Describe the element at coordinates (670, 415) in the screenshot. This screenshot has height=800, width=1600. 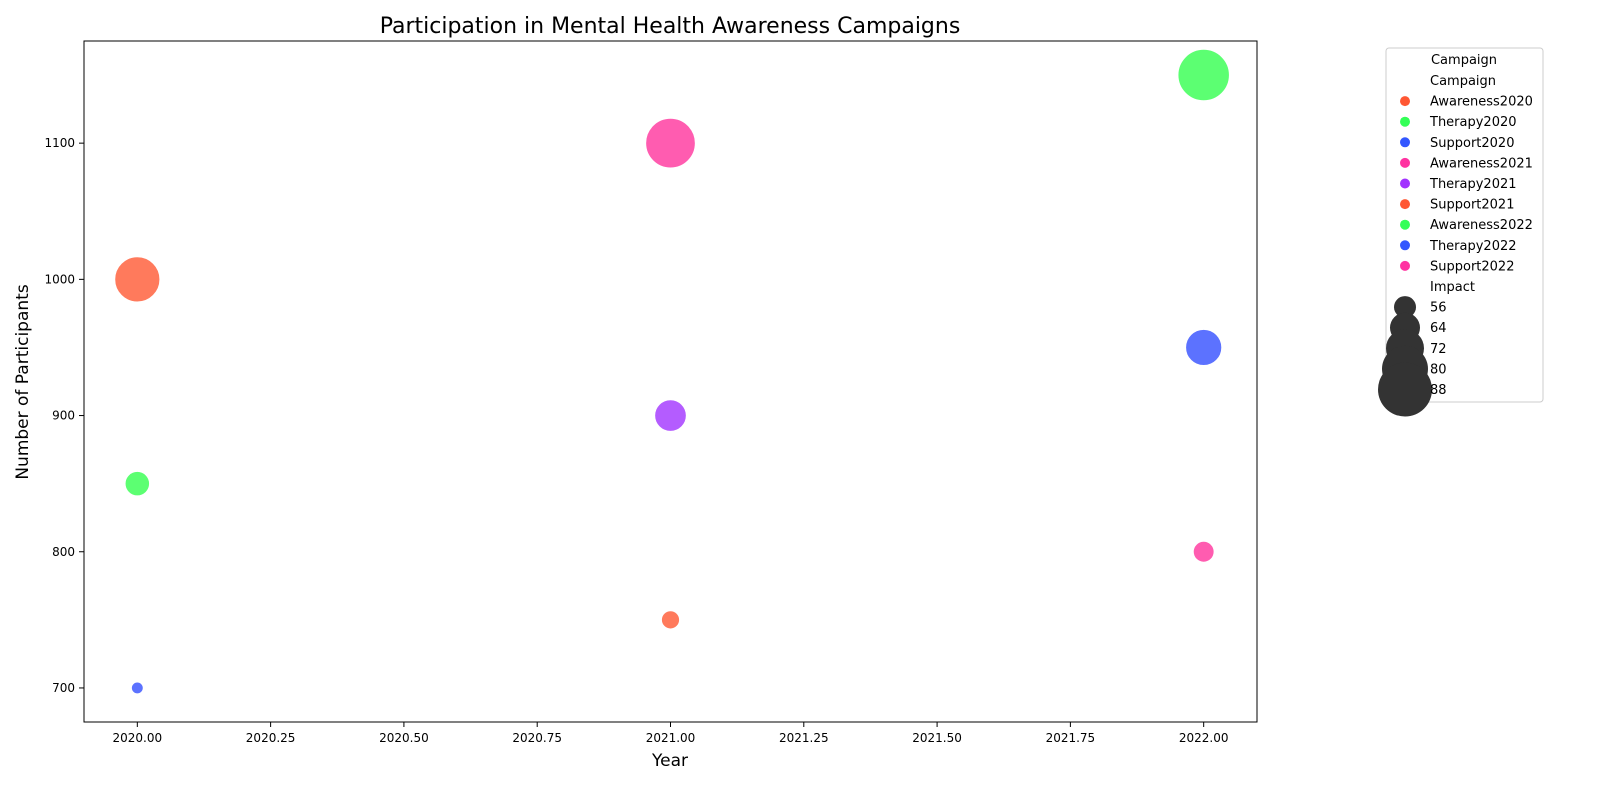
I see `data-point-therapy2021` at that location.